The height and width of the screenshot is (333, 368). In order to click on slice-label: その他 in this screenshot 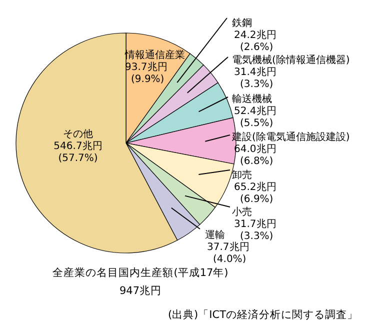, I will do `click(78, 134)`.